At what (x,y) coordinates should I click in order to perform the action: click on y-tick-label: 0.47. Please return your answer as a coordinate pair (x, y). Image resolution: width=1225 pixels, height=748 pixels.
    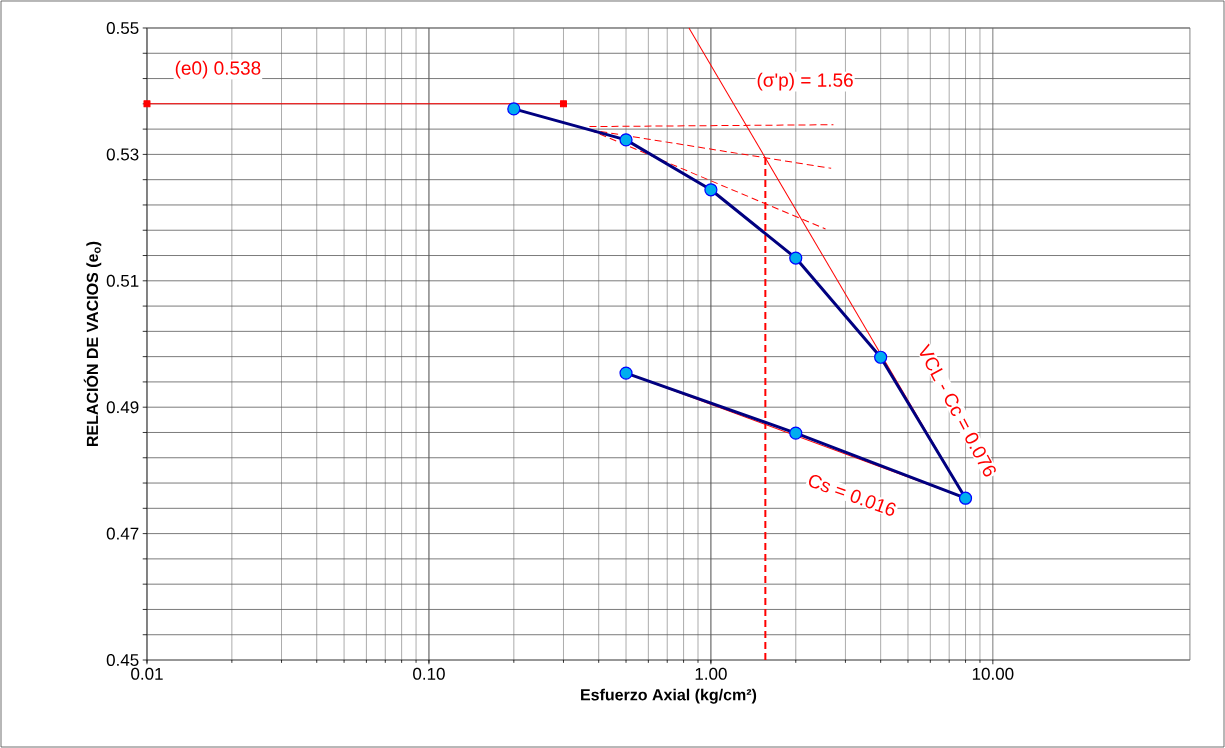
    Looking at the image, I should click on (122, 533).